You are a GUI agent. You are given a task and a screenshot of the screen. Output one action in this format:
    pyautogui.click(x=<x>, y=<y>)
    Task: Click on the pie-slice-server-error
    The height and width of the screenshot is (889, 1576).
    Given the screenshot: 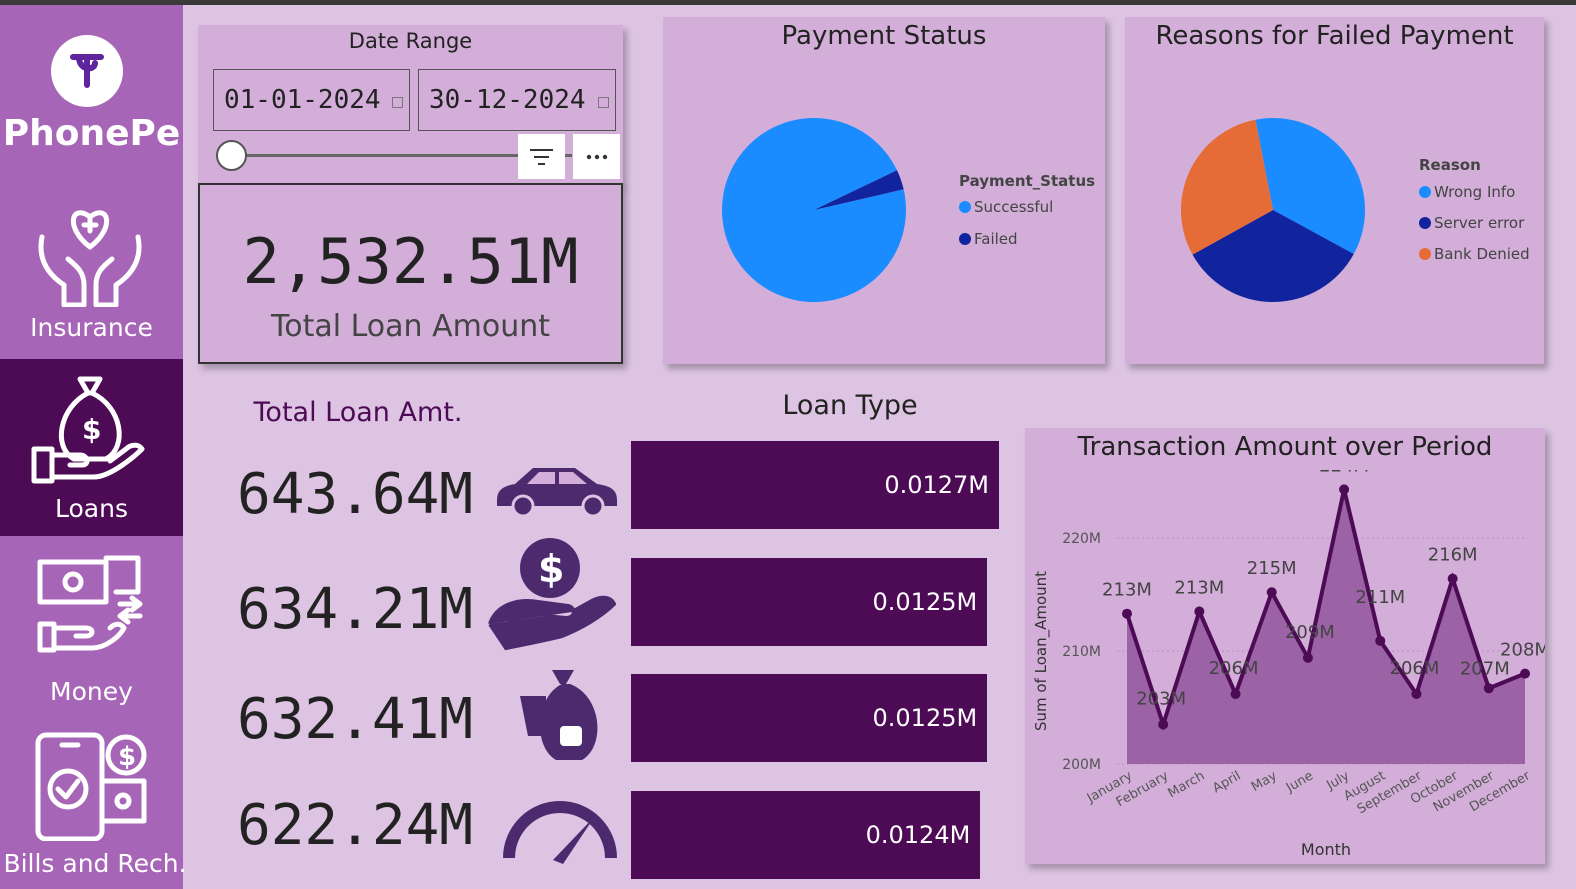 What is the action you would take?
    pyautogui.click(x=1273, y=256)
    